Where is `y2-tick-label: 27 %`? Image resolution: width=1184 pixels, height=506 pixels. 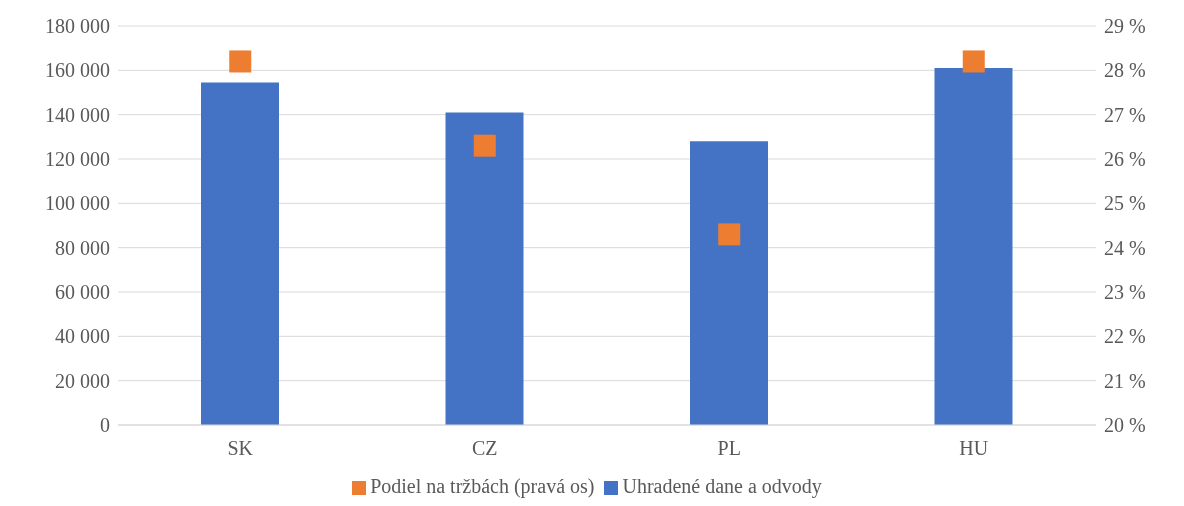 y2-tick-label: 27 % is located at coordinates (1125, 114).